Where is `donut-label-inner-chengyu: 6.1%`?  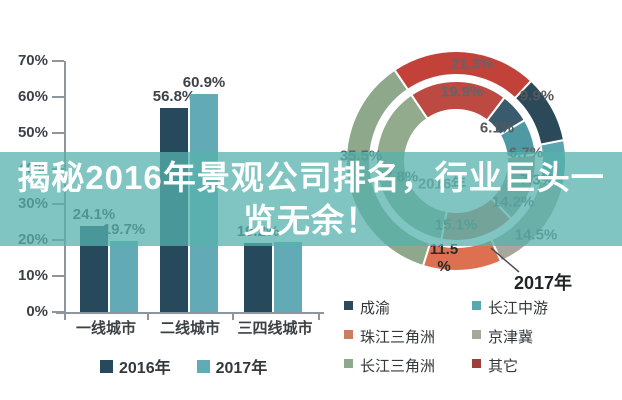 donut-label-inner-chengyu: 6.1% is located at coordinates (497, 128).